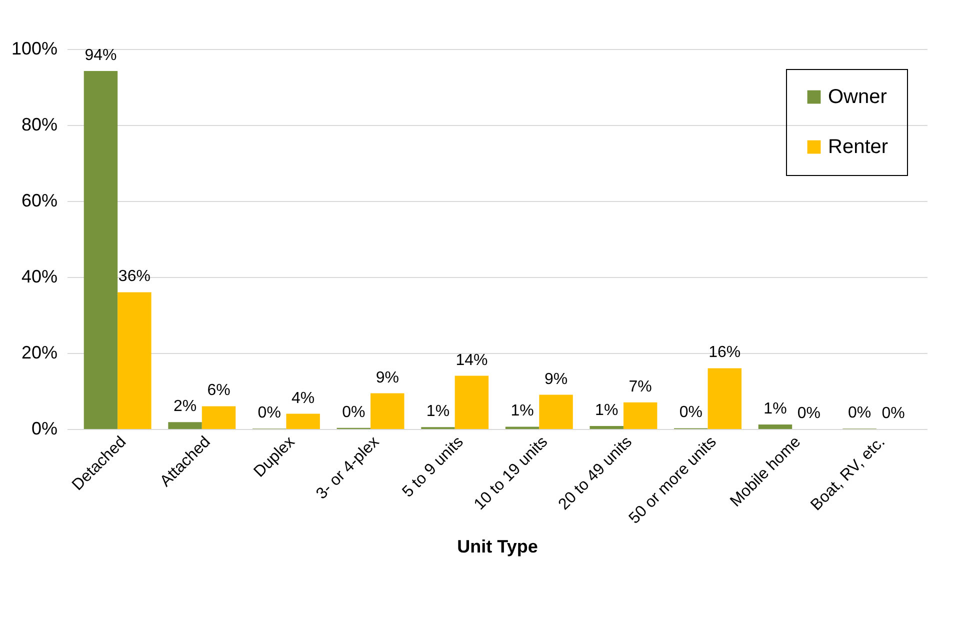  I want to click on y-tick-label: 100%, so click(34, 48).